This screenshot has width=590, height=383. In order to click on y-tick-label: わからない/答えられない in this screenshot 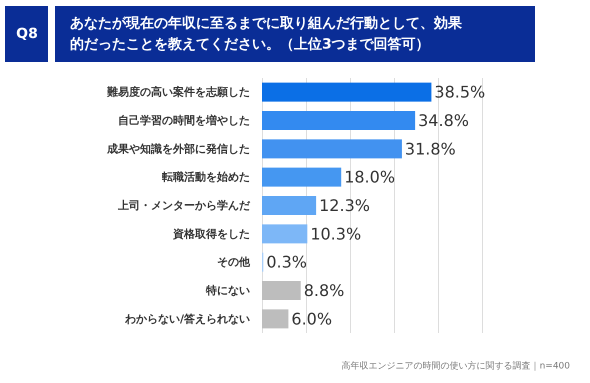, I will do `click(187, 319)`.